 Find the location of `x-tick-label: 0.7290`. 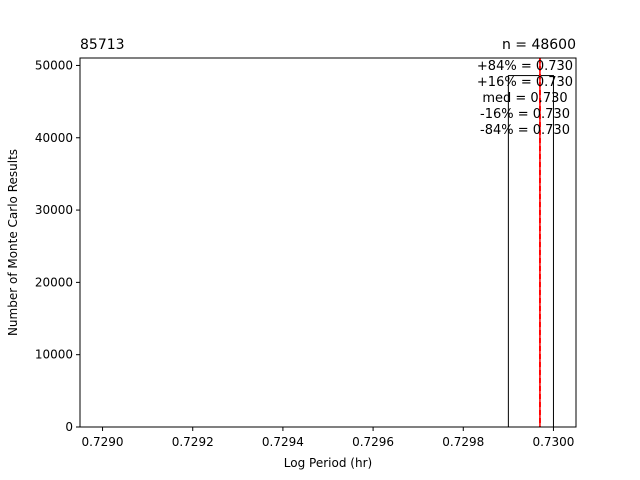

x-tick-label: 0.7290 is located at coordinates (103, 442).